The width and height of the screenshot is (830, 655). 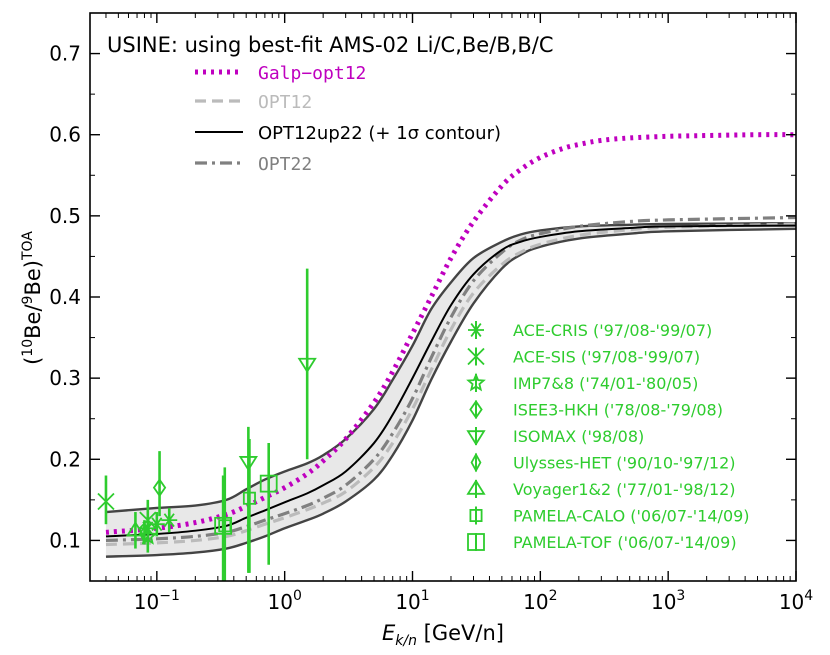 I want to click on y-tick-label-3: 0.4, so click(x=65, y=297).